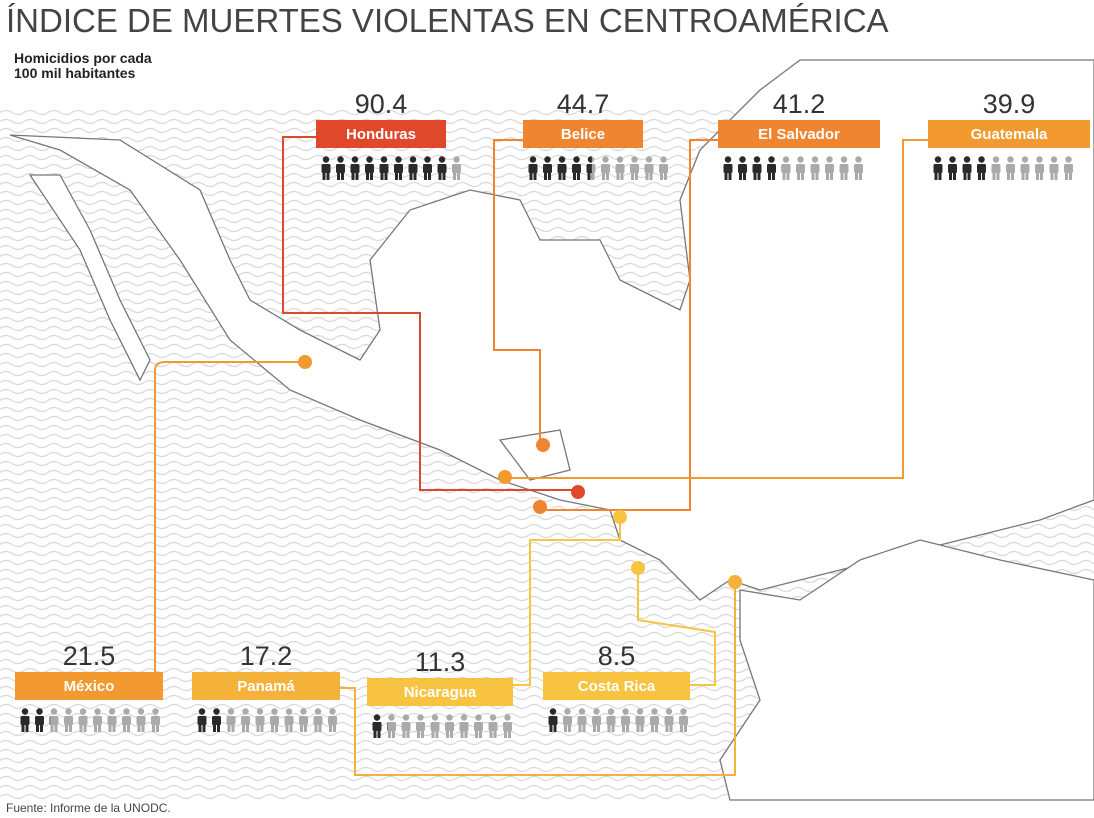 The image size is (1094, 818). Describe the element at coordinates (578, 492) in the screenshot. I see `location-dot` at that location.